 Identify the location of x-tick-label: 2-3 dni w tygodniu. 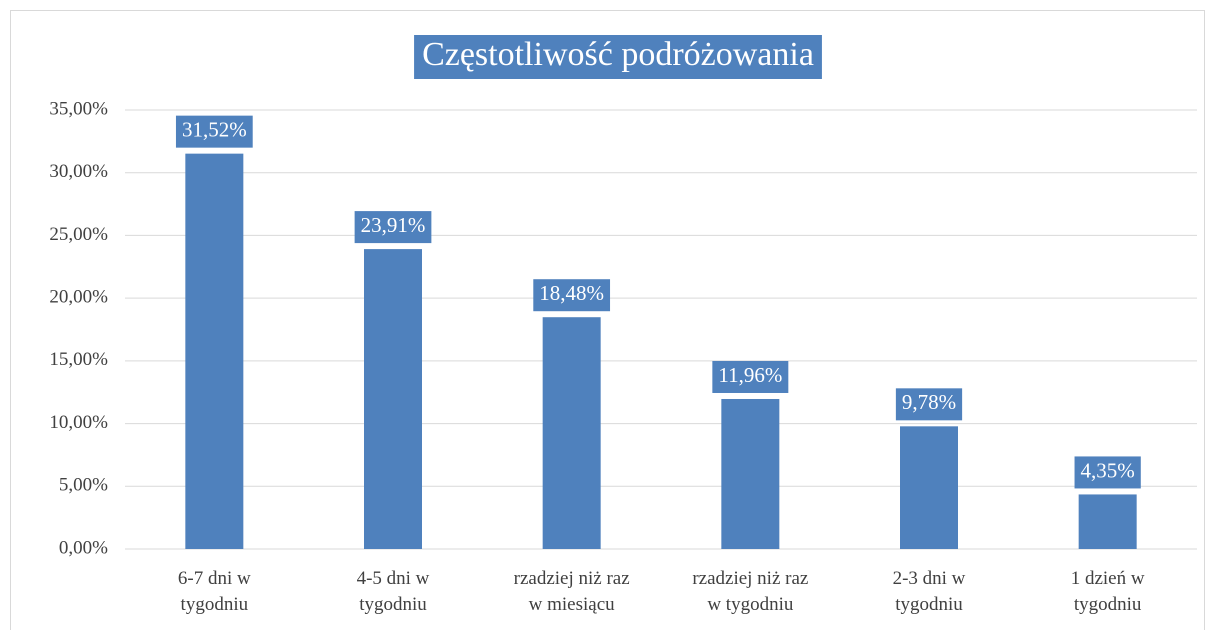
(929, 591).